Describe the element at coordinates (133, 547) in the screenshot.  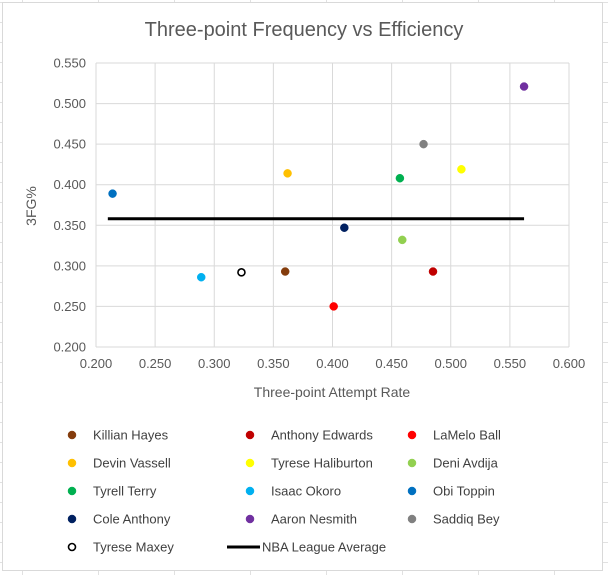
I see `legend-label: Tyrese Maxey` at that location.